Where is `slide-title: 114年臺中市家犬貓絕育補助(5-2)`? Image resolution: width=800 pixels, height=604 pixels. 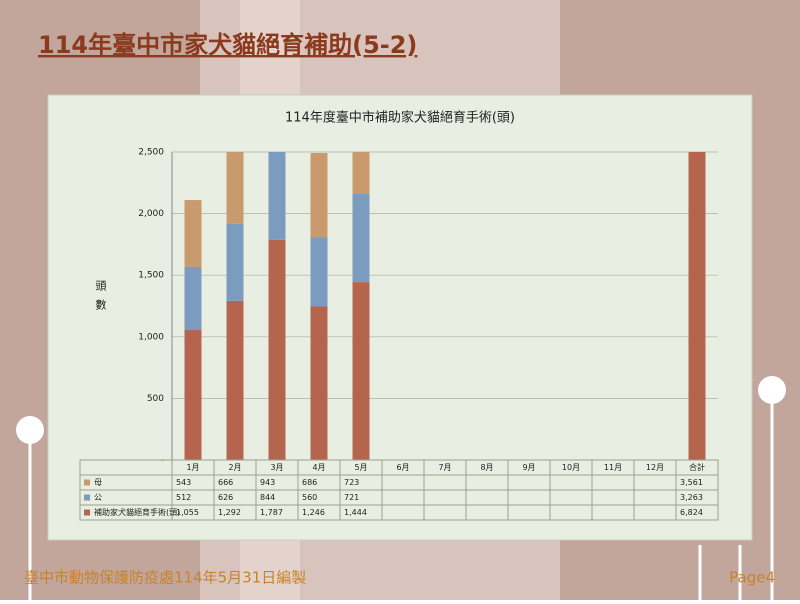 slide-title: 114年臺中市家犬貓絕育補助(5-2) is located at coordinates (227, 45).